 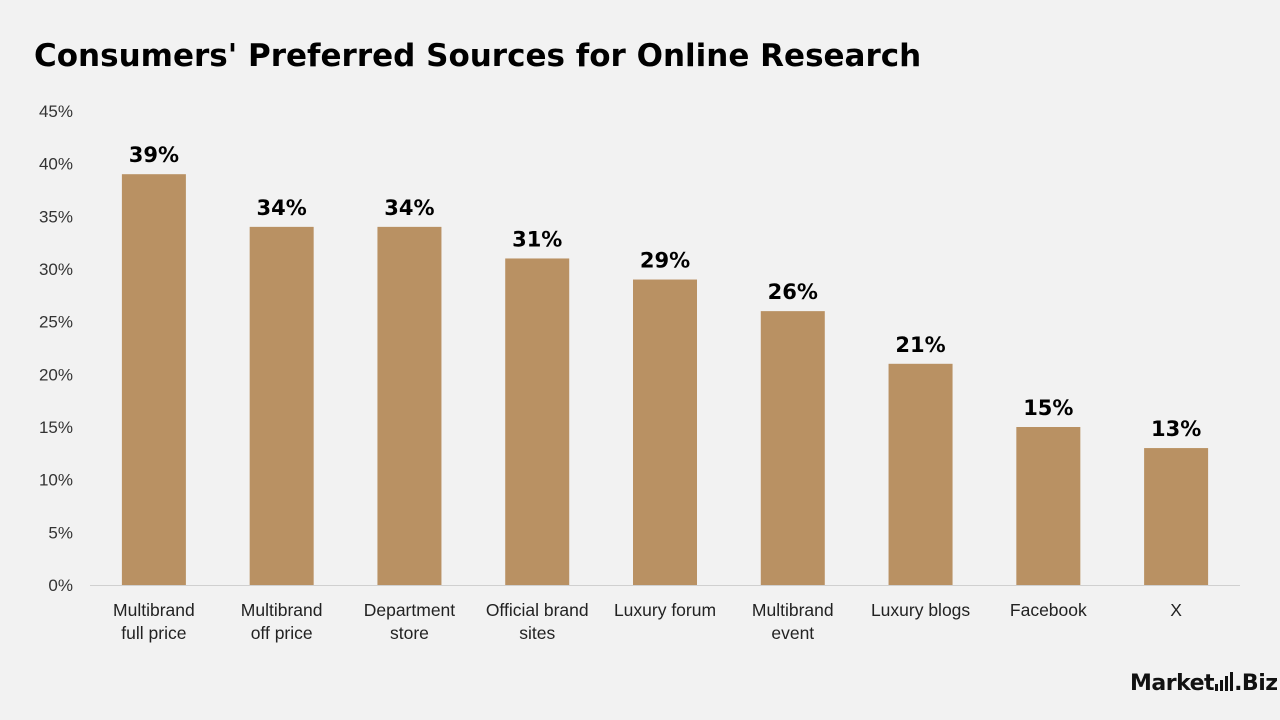 What do you see at coordinates (793, 292) in the screenshot?
I see `data-label: 26%` at bounding box center [793, 292].